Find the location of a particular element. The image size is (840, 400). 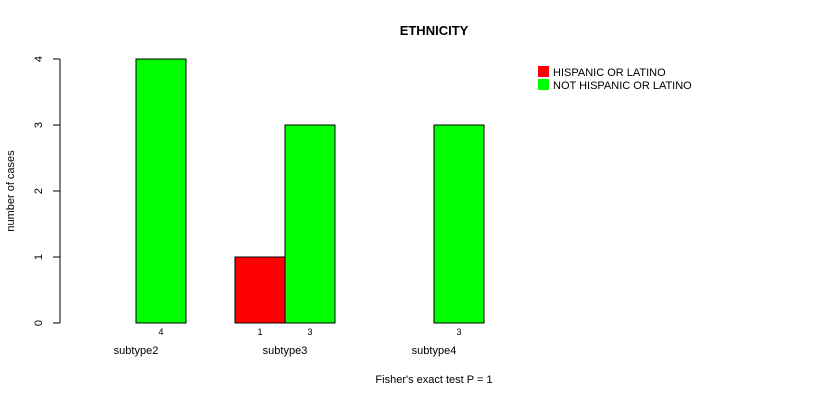

bar-count-labels: 4 1 3 3 is located at coordinates (309, 332).